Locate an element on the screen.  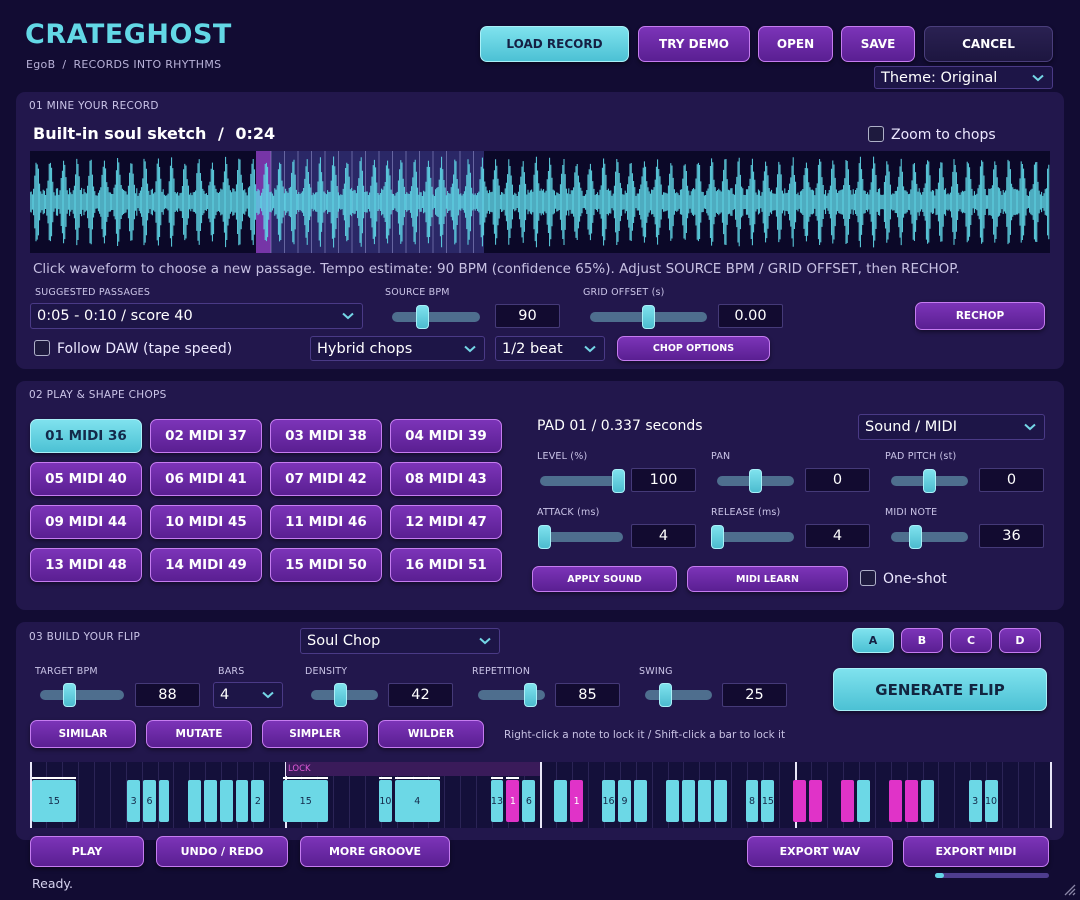
pan-value: 0 is located at coordinates (837, 480).